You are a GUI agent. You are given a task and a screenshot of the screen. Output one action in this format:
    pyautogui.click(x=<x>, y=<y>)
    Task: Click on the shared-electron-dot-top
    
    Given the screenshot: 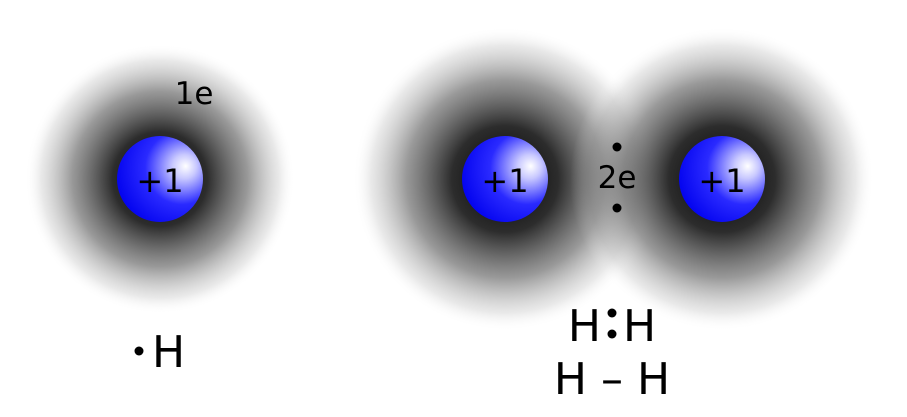 What is the action you would take?
    pyautogui.click(x=617, y=147)
    